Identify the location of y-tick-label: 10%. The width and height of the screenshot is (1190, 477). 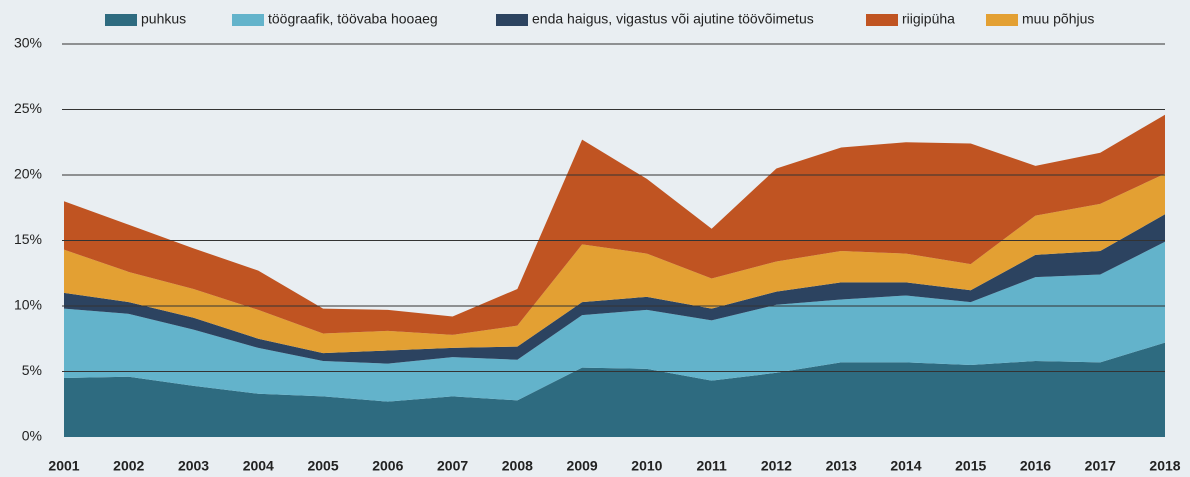
(28, 305).